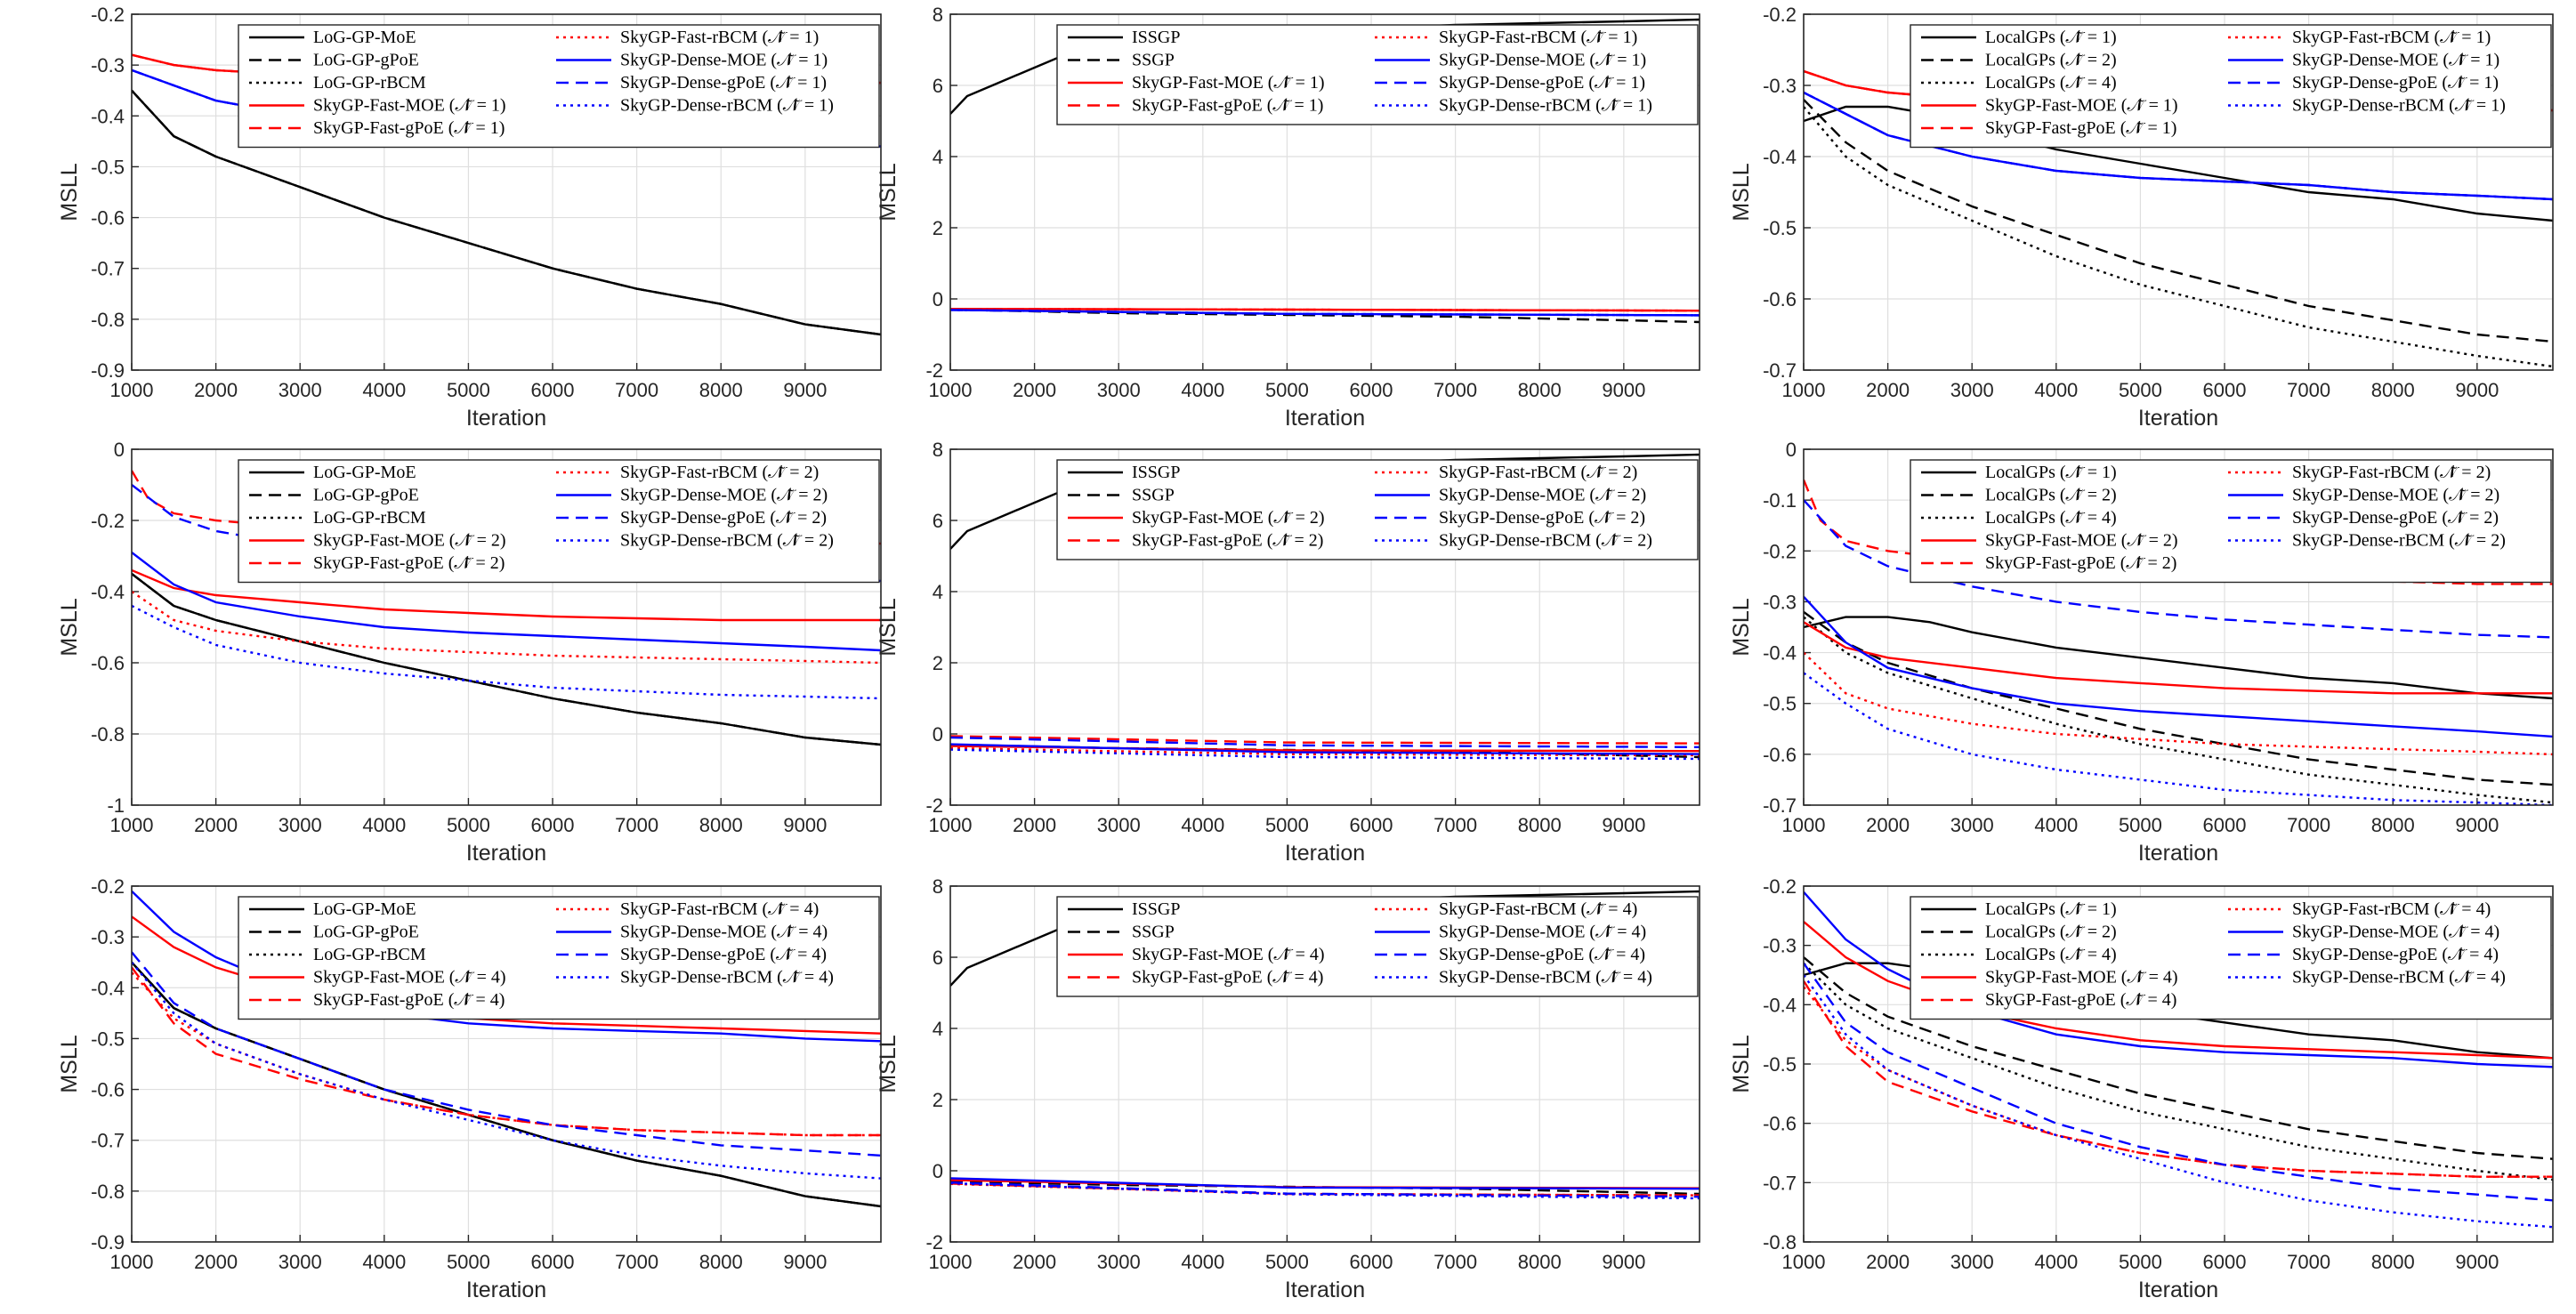 The width and height of the screenshot is (2576, 1314). I want to click on y-tick-label: 2, so click(938, 228).